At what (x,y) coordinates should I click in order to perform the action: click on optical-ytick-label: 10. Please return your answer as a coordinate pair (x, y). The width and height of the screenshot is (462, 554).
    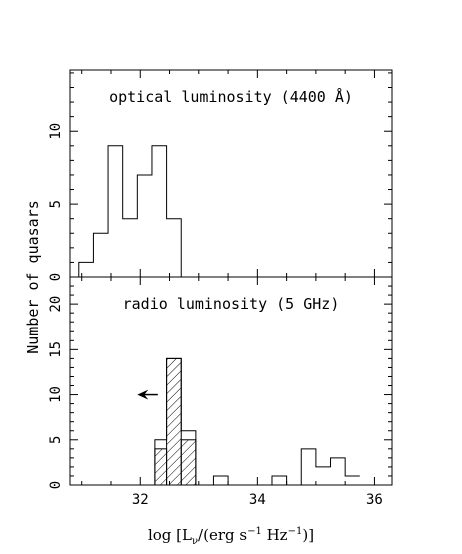
    Looking at the image, I should click on (56, 131).